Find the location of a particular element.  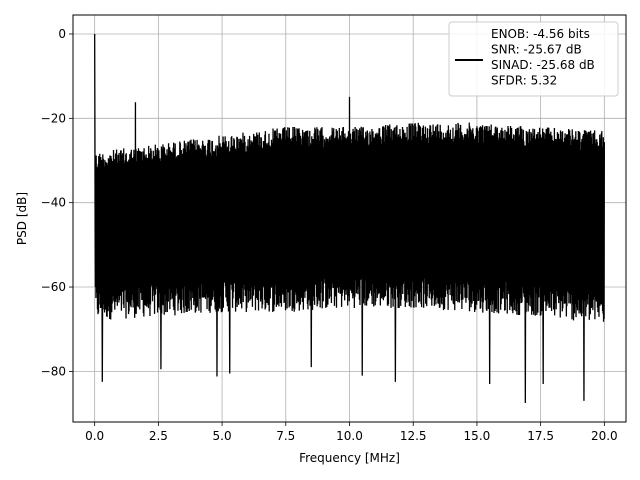

y-tick-label: −40 is located at coordinates (53, 203).